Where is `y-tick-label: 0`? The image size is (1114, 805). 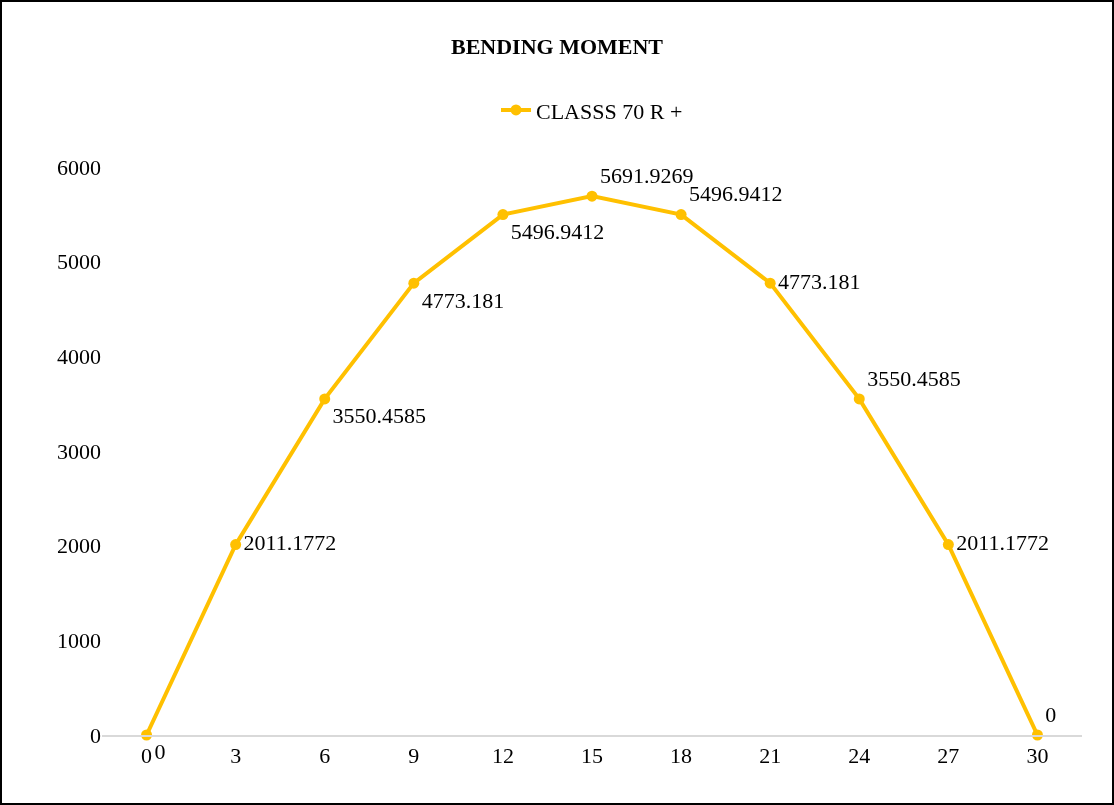 y-tick-label: 0 is located at coordinates (95, 735).